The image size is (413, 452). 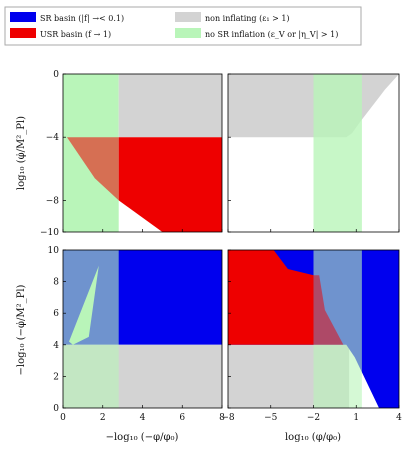 What do you see at coordinates (21, 153) in the screenshot?
I see `ylabel-top: log₁₀ (φ̇/M²_Pl)` at bounding box center [21, 153].